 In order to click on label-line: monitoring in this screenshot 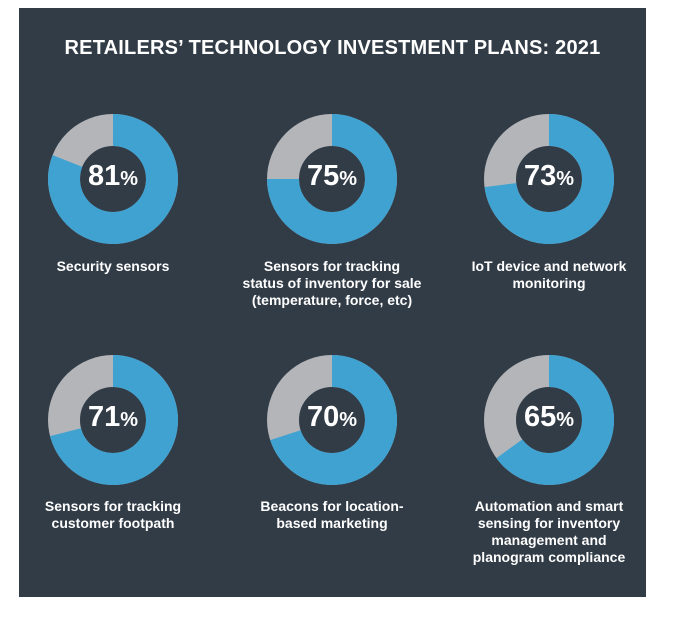, I will do `click(549, 283)`.